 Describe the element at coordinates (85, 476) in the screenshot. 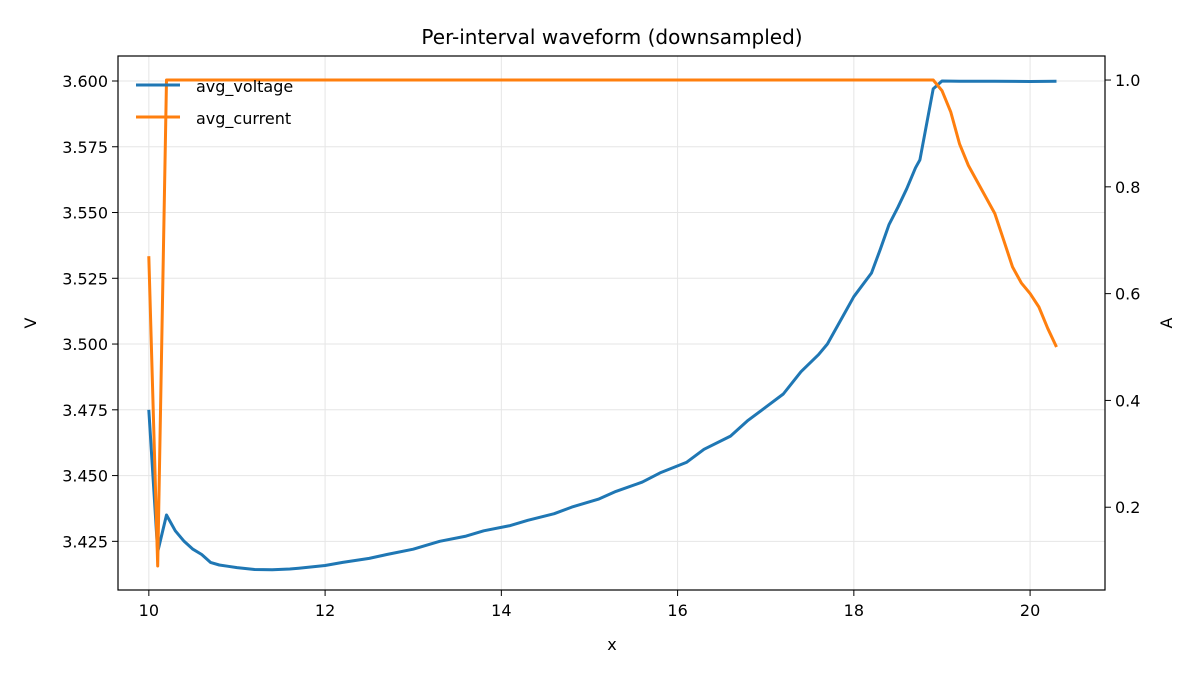

I see `left-y-tick-label: 3.450` at that location.